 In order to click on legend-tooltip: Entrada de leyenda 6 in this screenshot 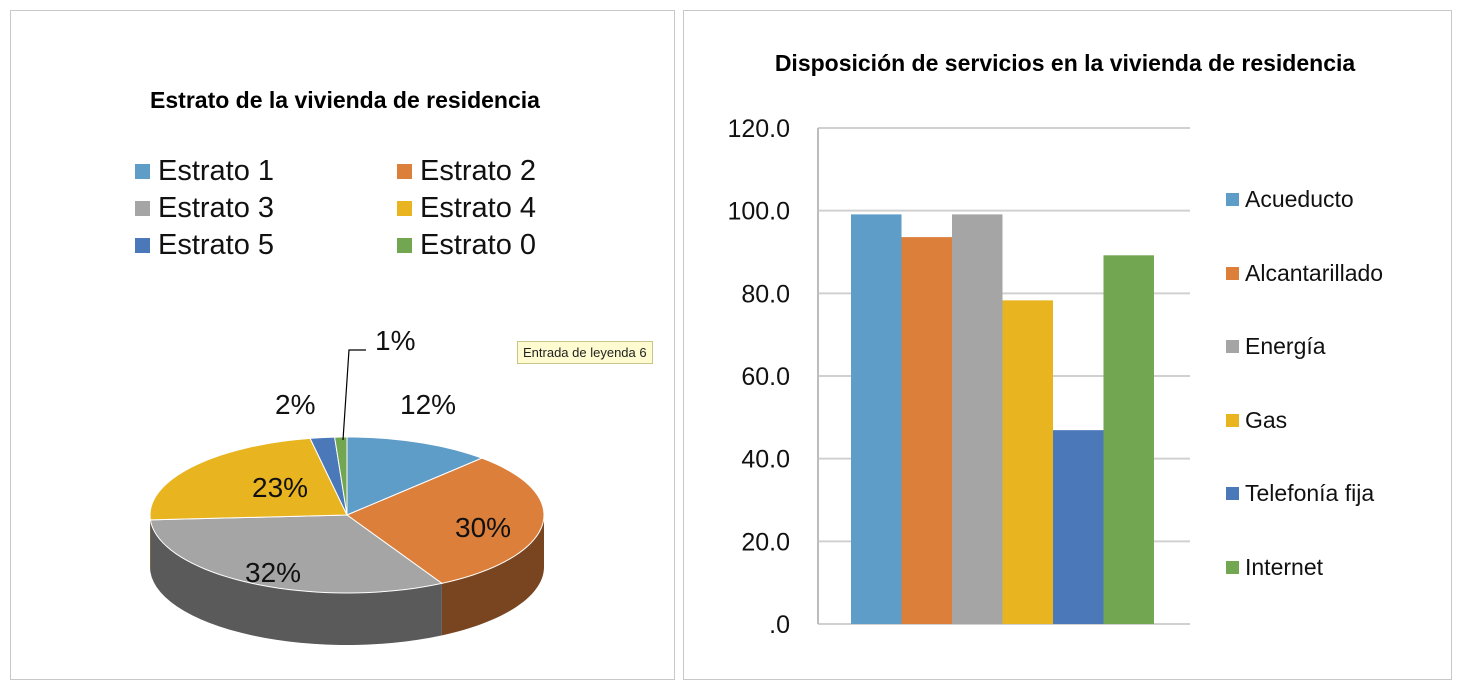, I will do `click(585, 352)`.